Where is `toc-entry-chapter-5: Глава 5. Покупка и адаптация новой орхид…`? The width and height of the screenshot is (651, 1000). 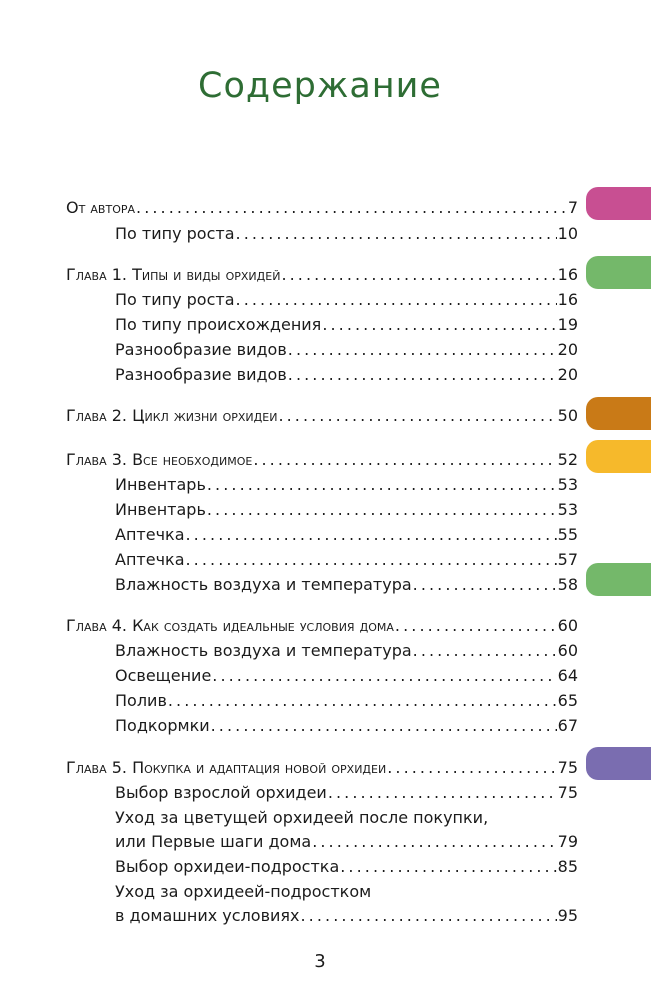 toc-entry-chapter-5: Глава 5. Покупка и адаптация новой орхид… is located at coordinates (289, 768).